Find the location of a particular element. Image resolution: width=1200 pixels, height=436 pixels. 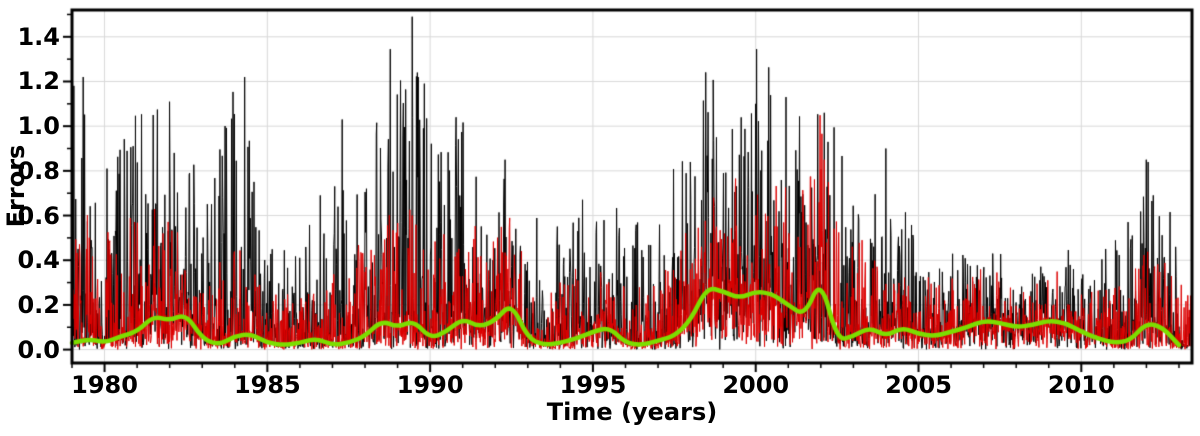

x-tick-label: 1995 is located at coordinates (593, 385).